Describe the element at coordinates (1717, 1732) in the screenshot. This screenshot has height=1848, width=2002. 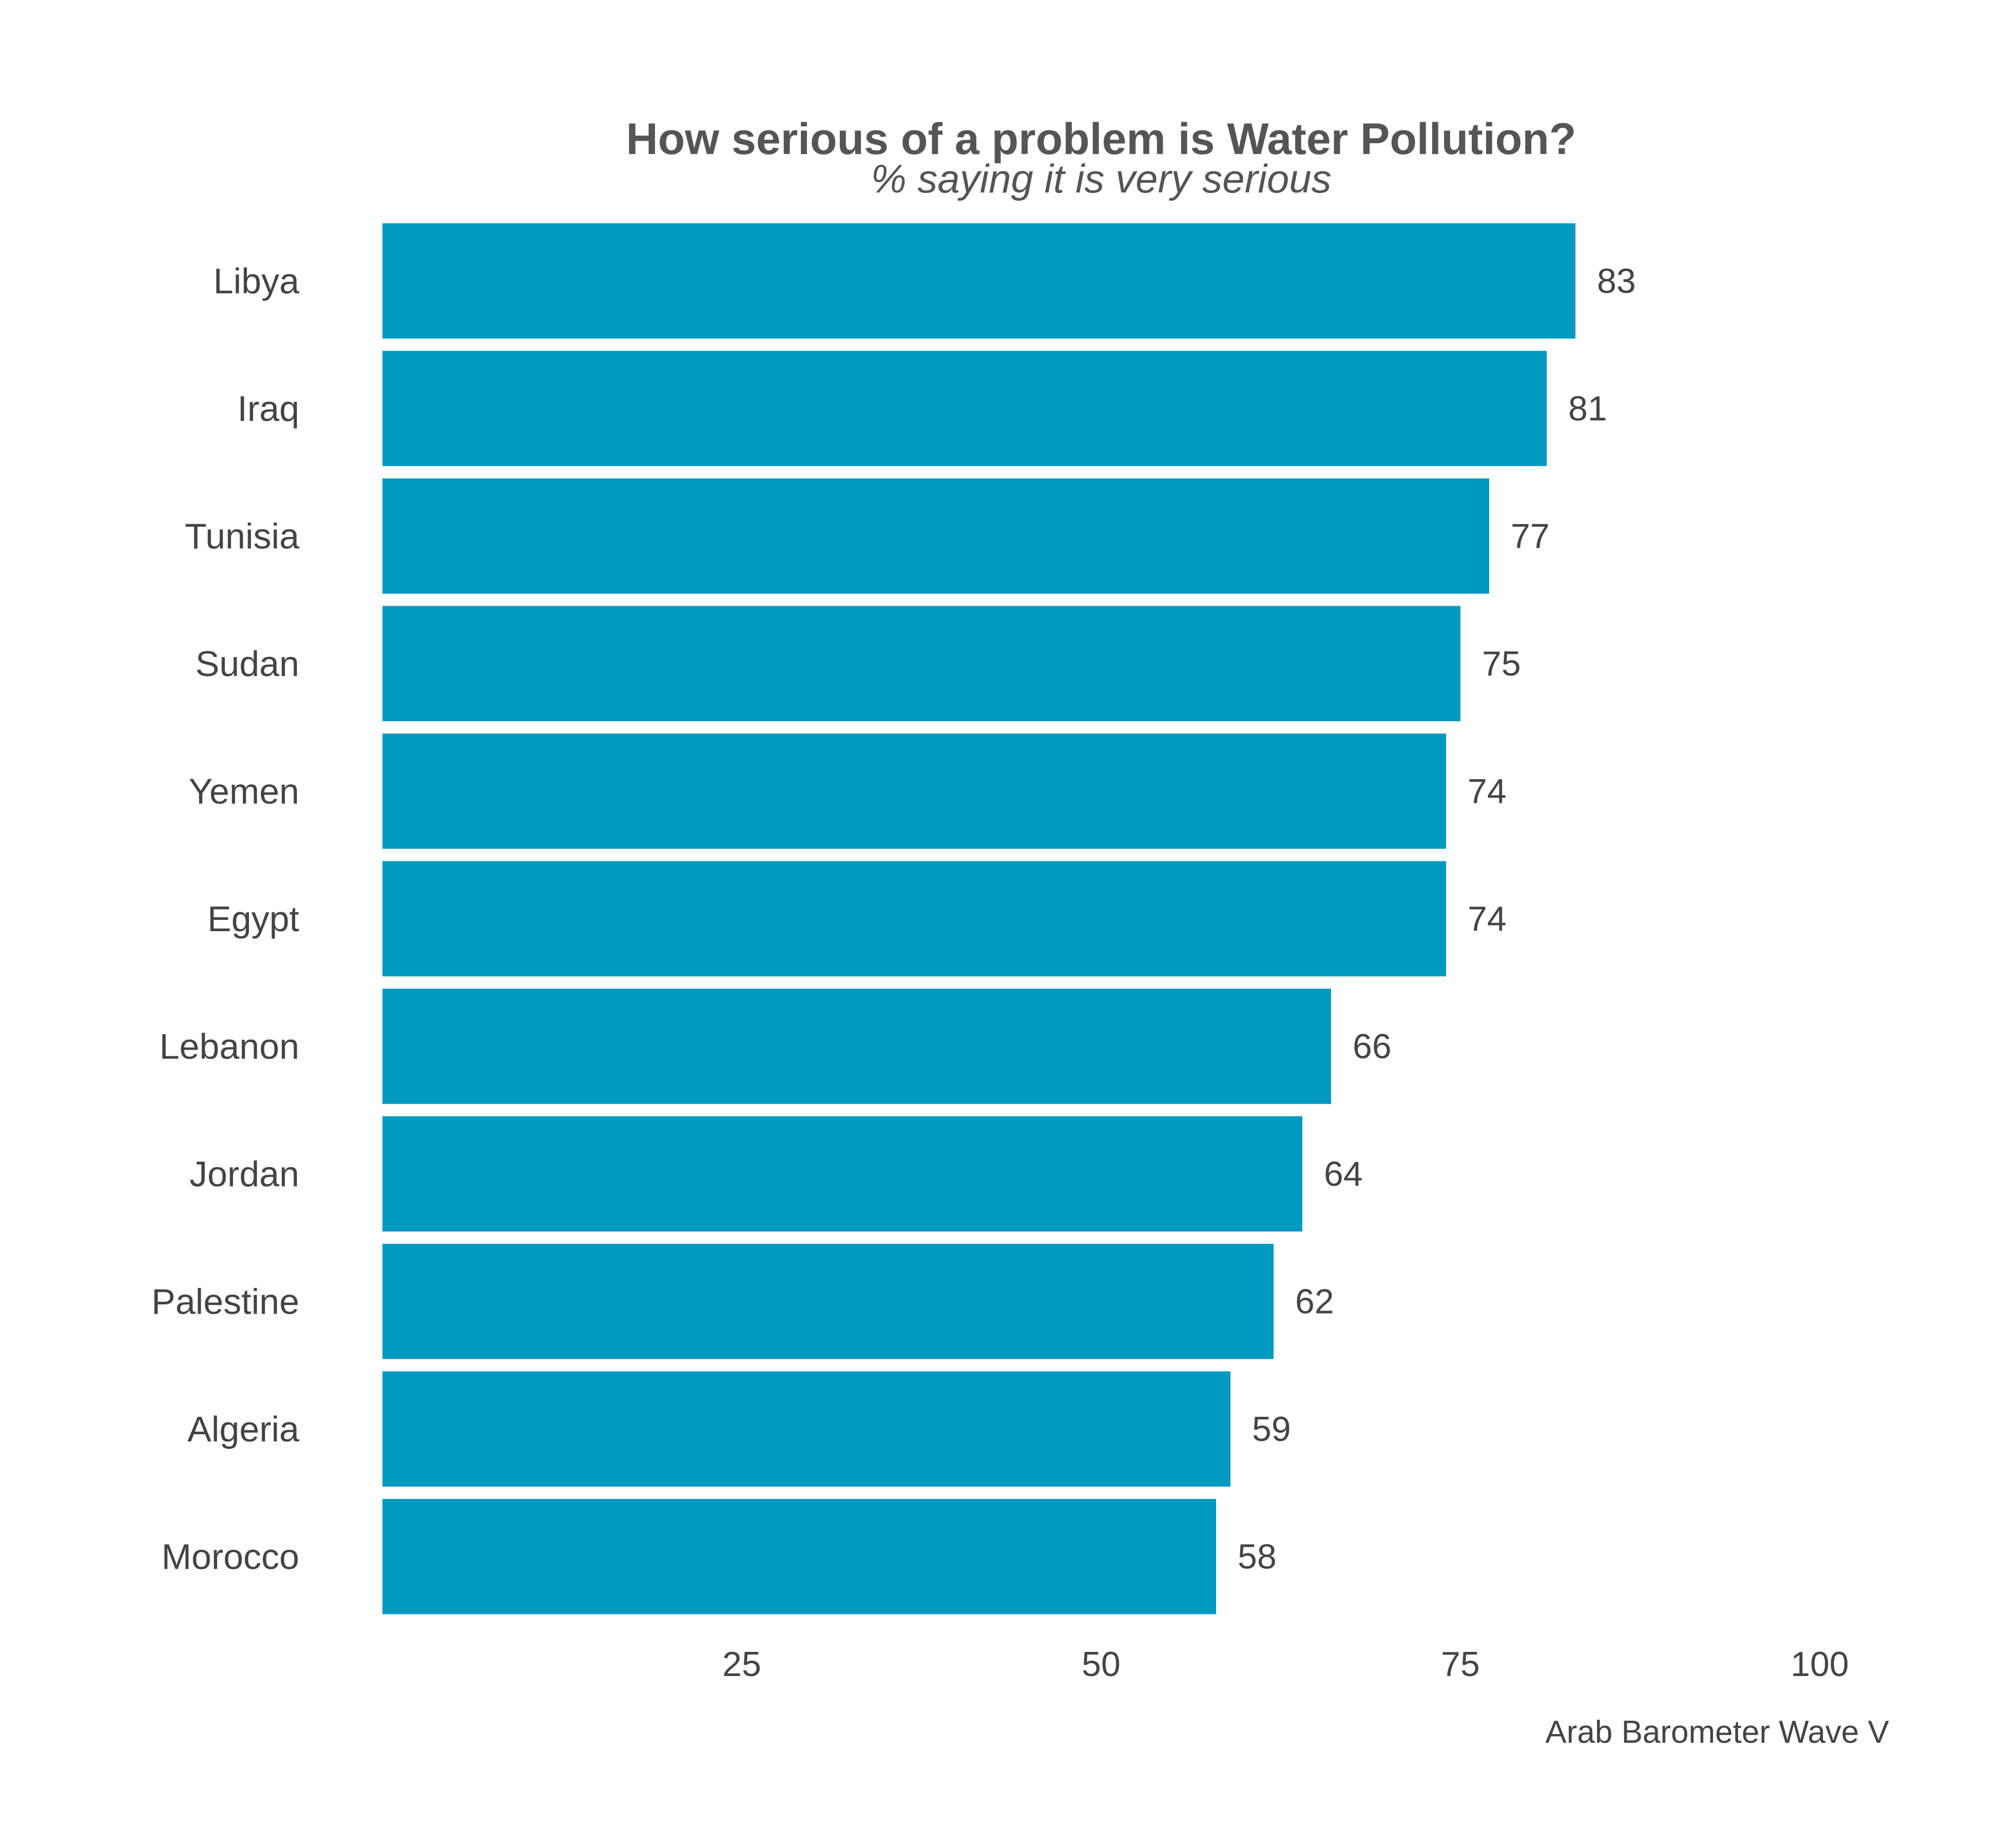
I see `chart-caption: Arab Barometer Wave V` at that location.